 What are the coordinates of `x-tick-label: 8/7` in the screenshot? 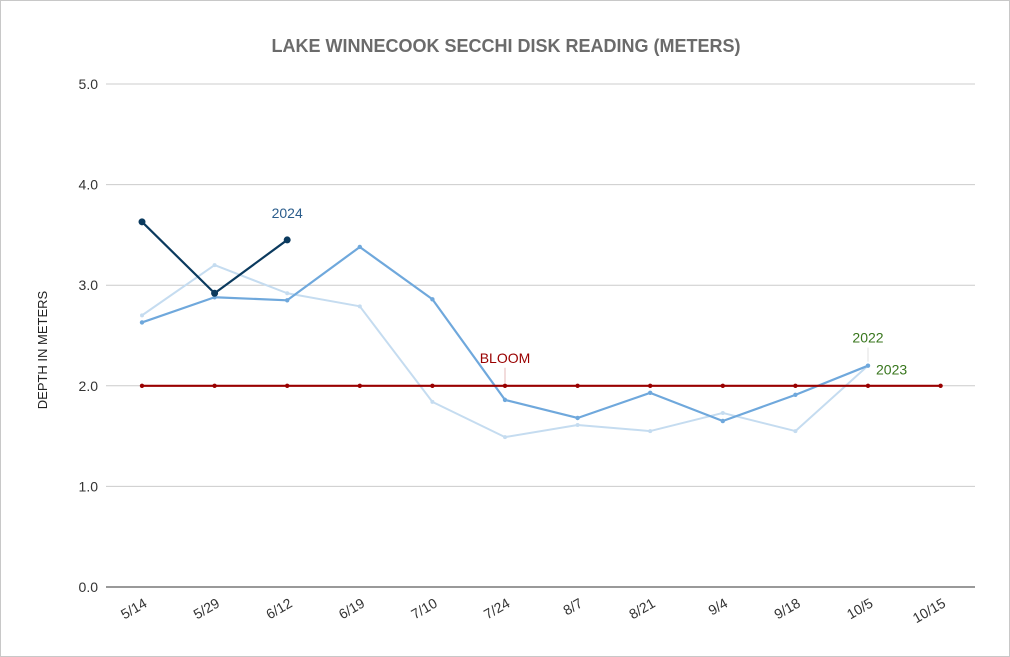 It's located at (572, 607).